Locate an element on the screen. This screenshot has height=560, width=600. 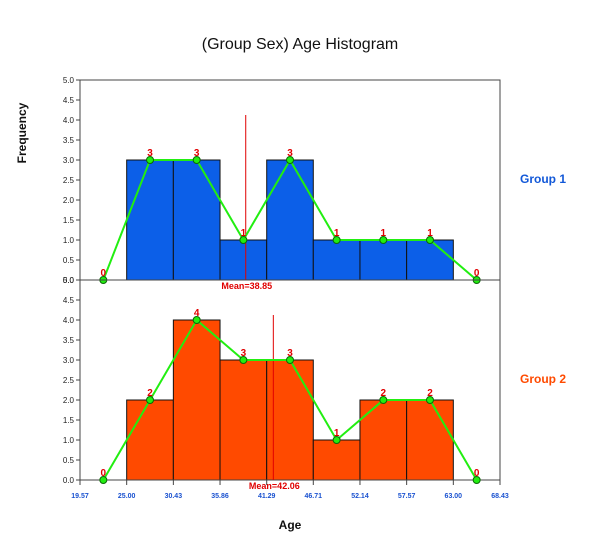
chart-title: (Group Sex) Age Histogram is located at coordinates (300, 44).